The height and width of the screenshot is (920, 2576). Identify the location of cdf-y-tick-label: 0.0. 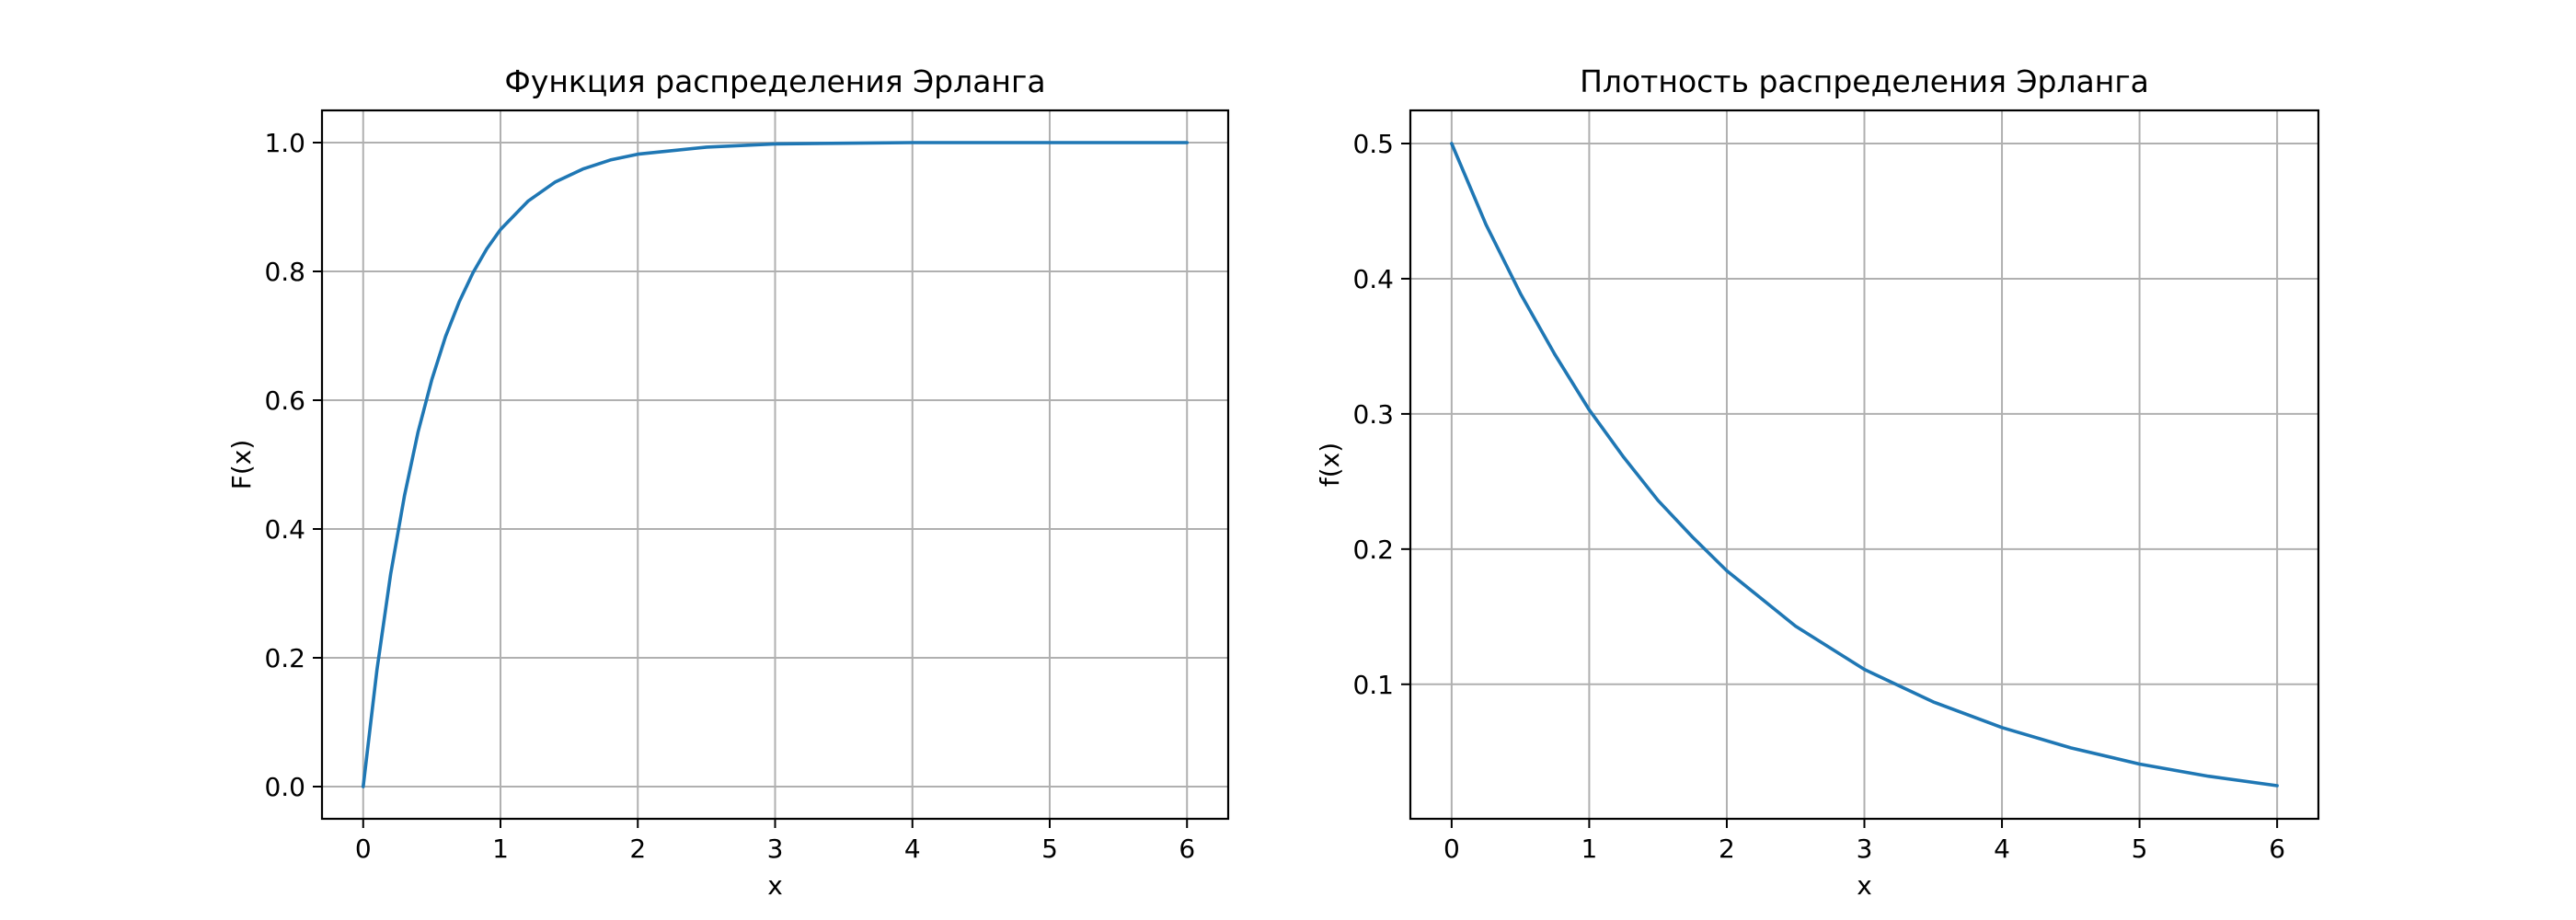
(284, 787).